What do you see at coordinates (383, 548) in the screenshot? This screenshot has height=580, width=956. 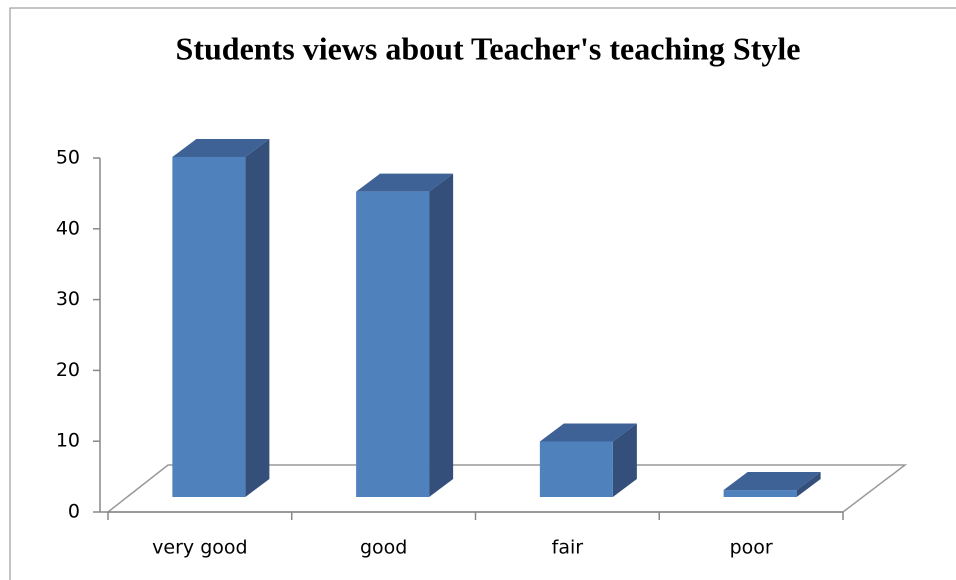 I see `x-tick-label: good` at bounding box center [383, 548].